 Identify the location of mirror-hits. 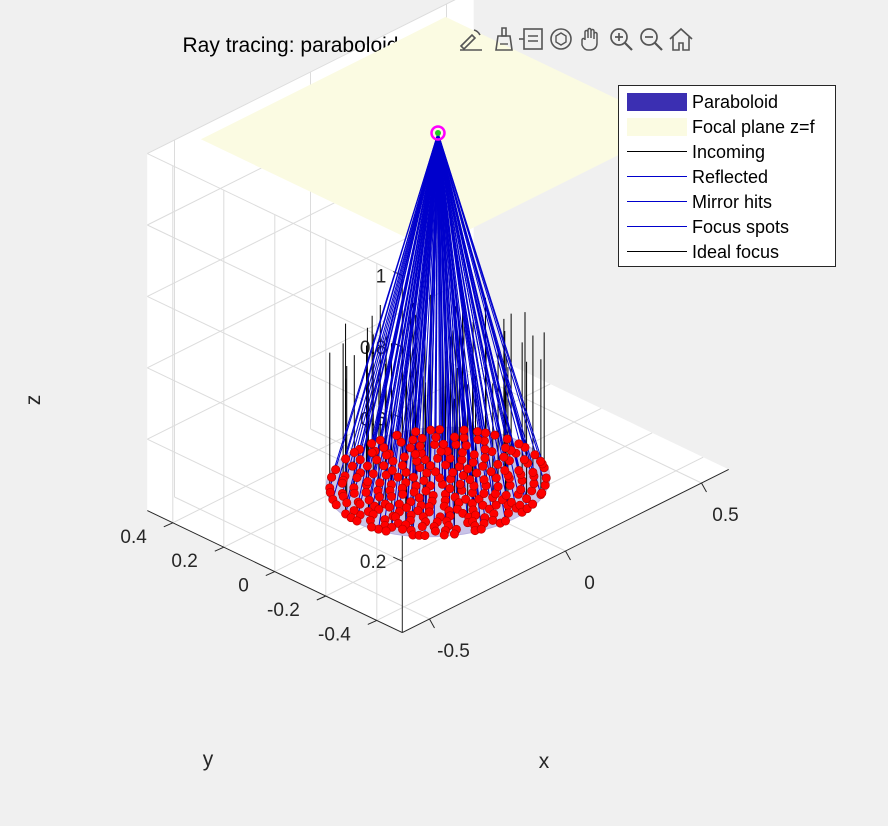
(438, 482).